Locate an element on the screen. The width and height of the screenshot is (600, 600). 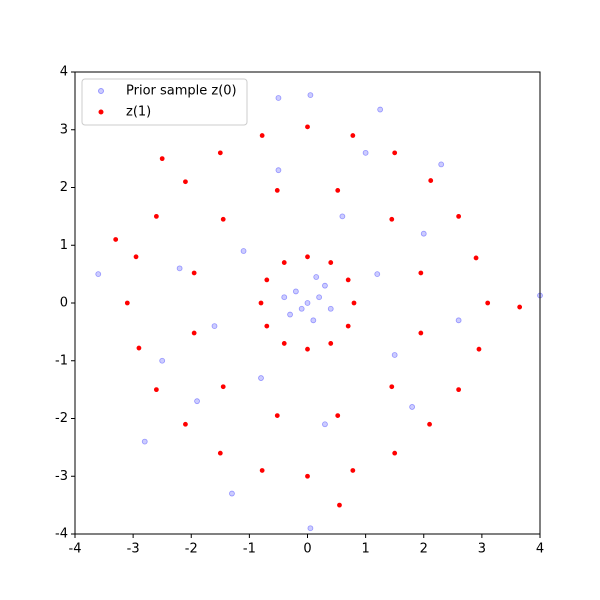
x-tick-label: 4 is located at coordinates (540, 549).